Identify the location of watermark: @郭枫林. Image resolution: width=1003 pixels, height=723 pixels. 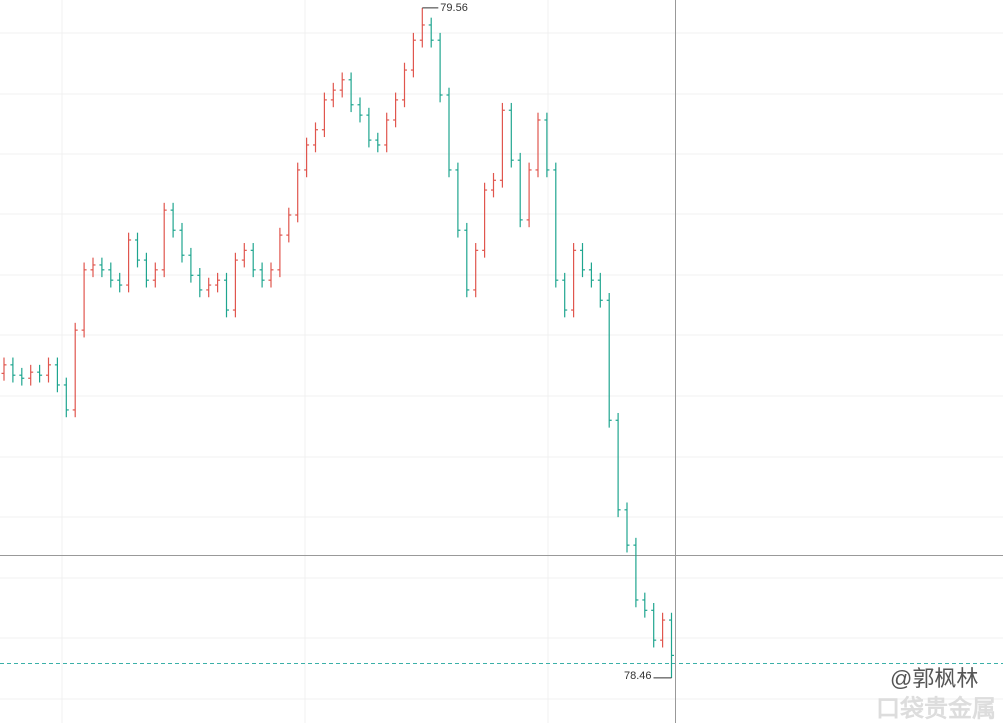
(934, 678).